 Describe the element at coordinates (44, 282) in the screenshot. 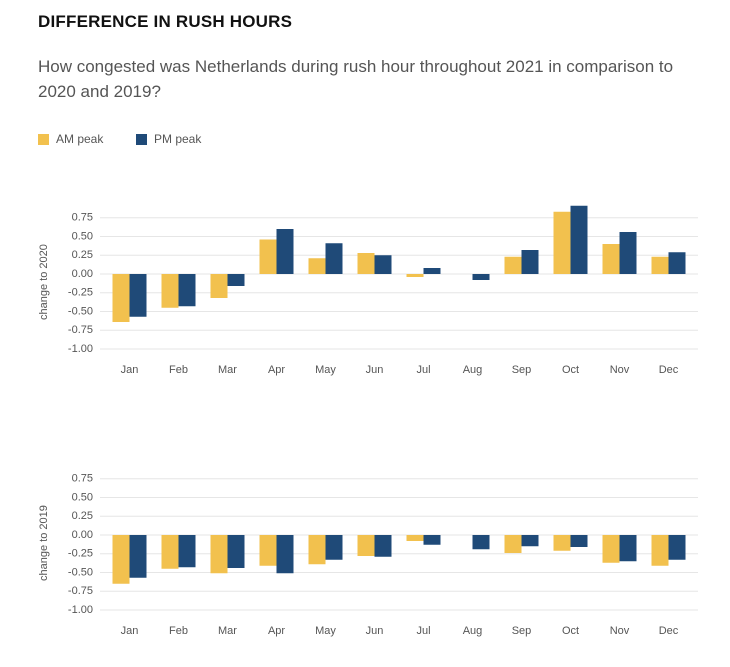

I see `y-axis-label: change to 2020` at that location.